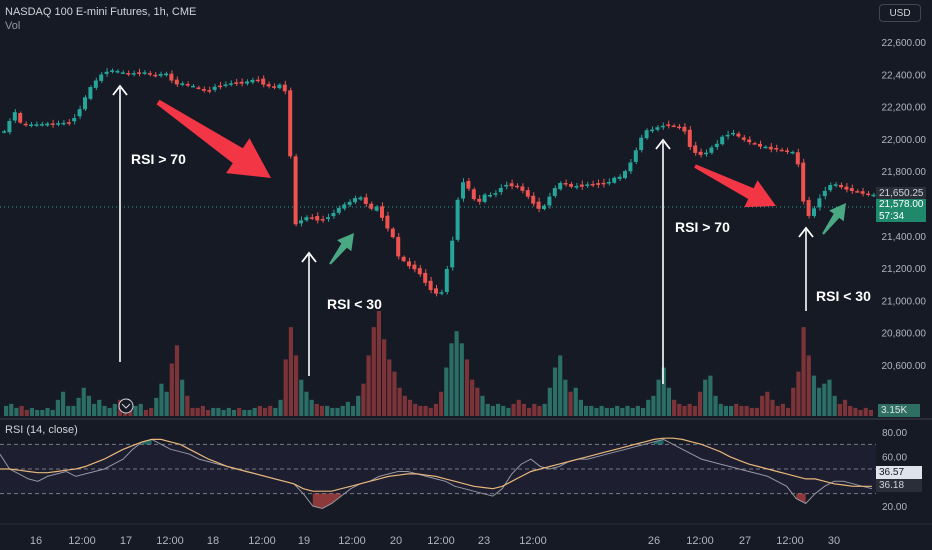  What do you see at coordinates (126, 541) in the screenshot?
I see `time-axis-tick: 17` at bounding box center [126, 541].